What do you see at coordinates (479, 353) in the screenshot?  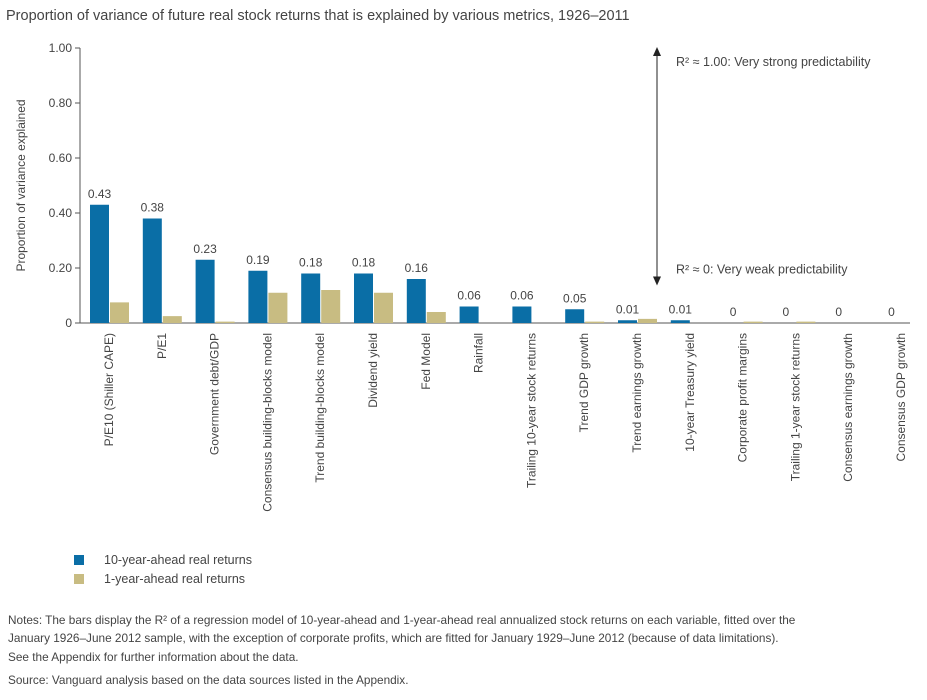 I see `category-label: Rainfall` at bounding box center [479, 353].